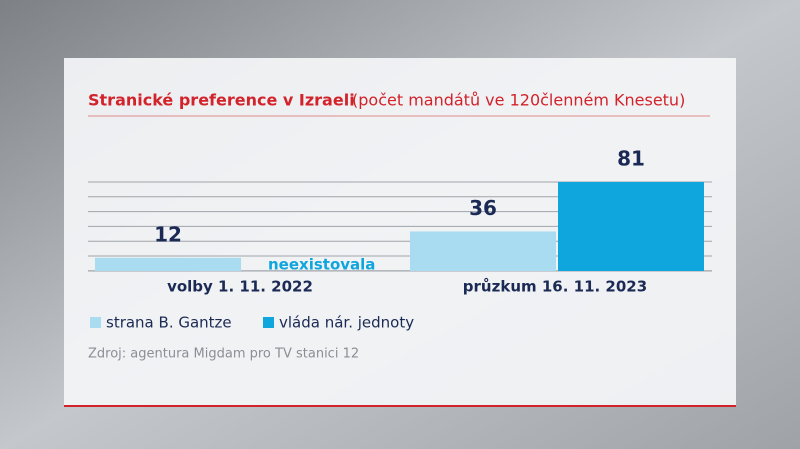 The height and width of the screenshot is (449, 800). Describe the element at coordinates (555, 287) in the screenshot. I see `x-tick-label: průzkum 16. 11. 2023` at that location.